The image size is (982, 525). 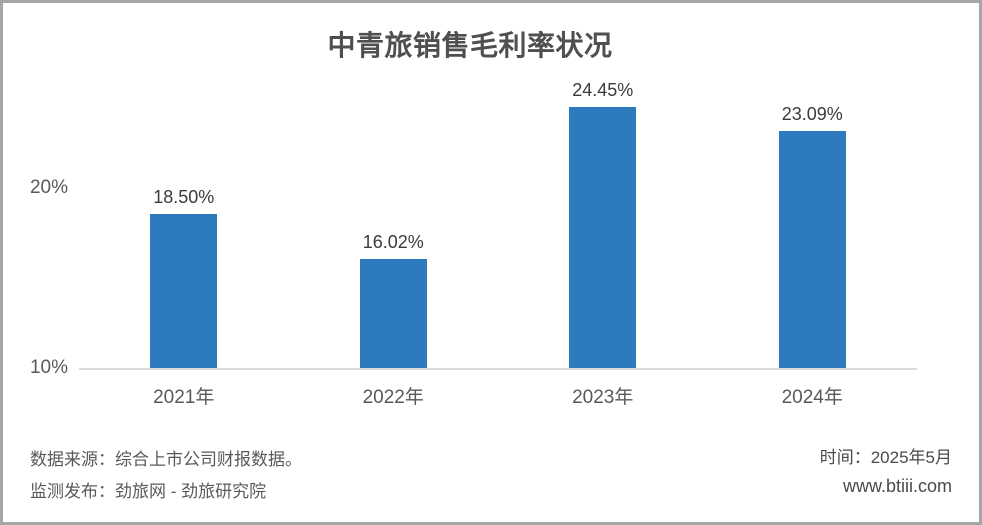 I want to click on footer-website: www.btiii.com, so click(x=897, y=486).